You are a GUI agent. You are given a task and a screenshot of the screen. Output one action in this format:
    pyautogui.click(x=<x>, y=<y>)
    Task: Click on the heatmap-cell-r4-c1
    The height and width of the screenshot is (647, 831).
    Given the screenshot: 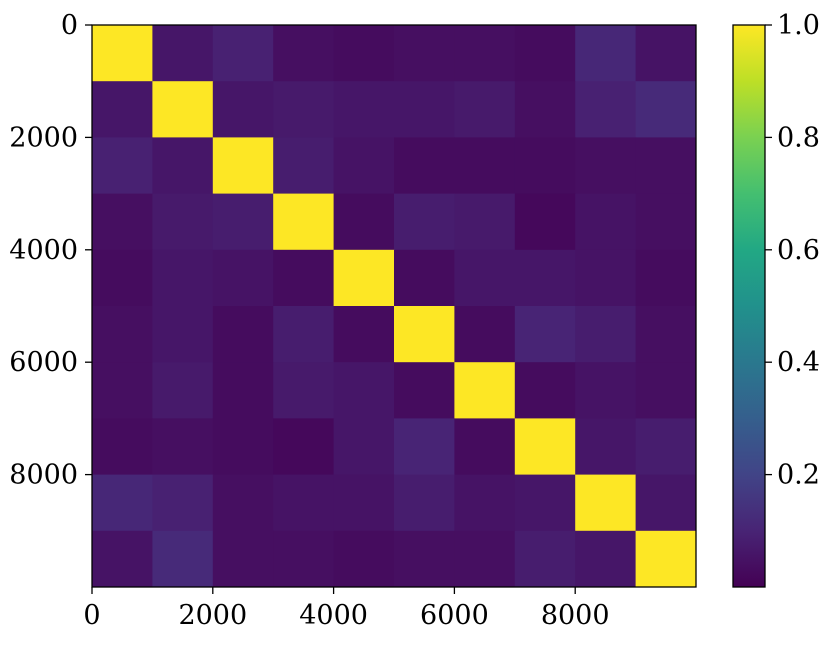 What is the action you would take?
    pyautogui.click(x=183, y=278)
    